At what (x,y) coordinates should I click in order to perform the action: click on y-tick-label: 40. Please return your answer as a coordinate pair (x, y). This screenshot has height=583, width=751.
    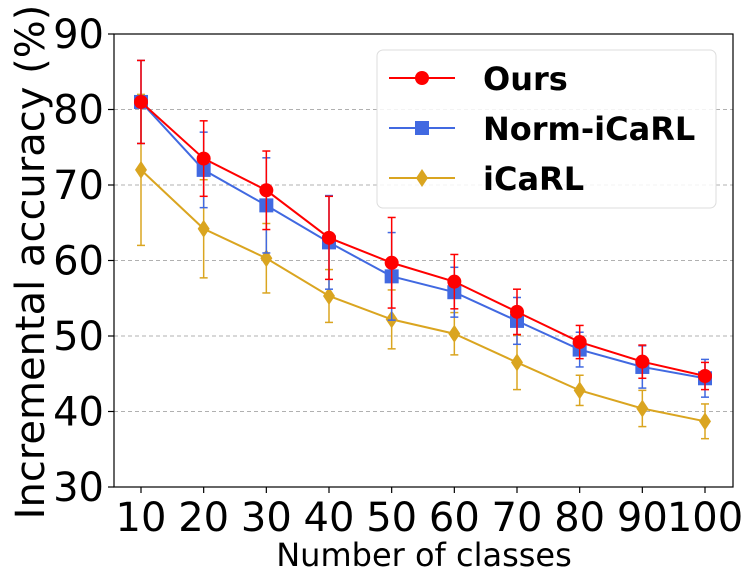
    Looking at the image, I should click on (78, 413).